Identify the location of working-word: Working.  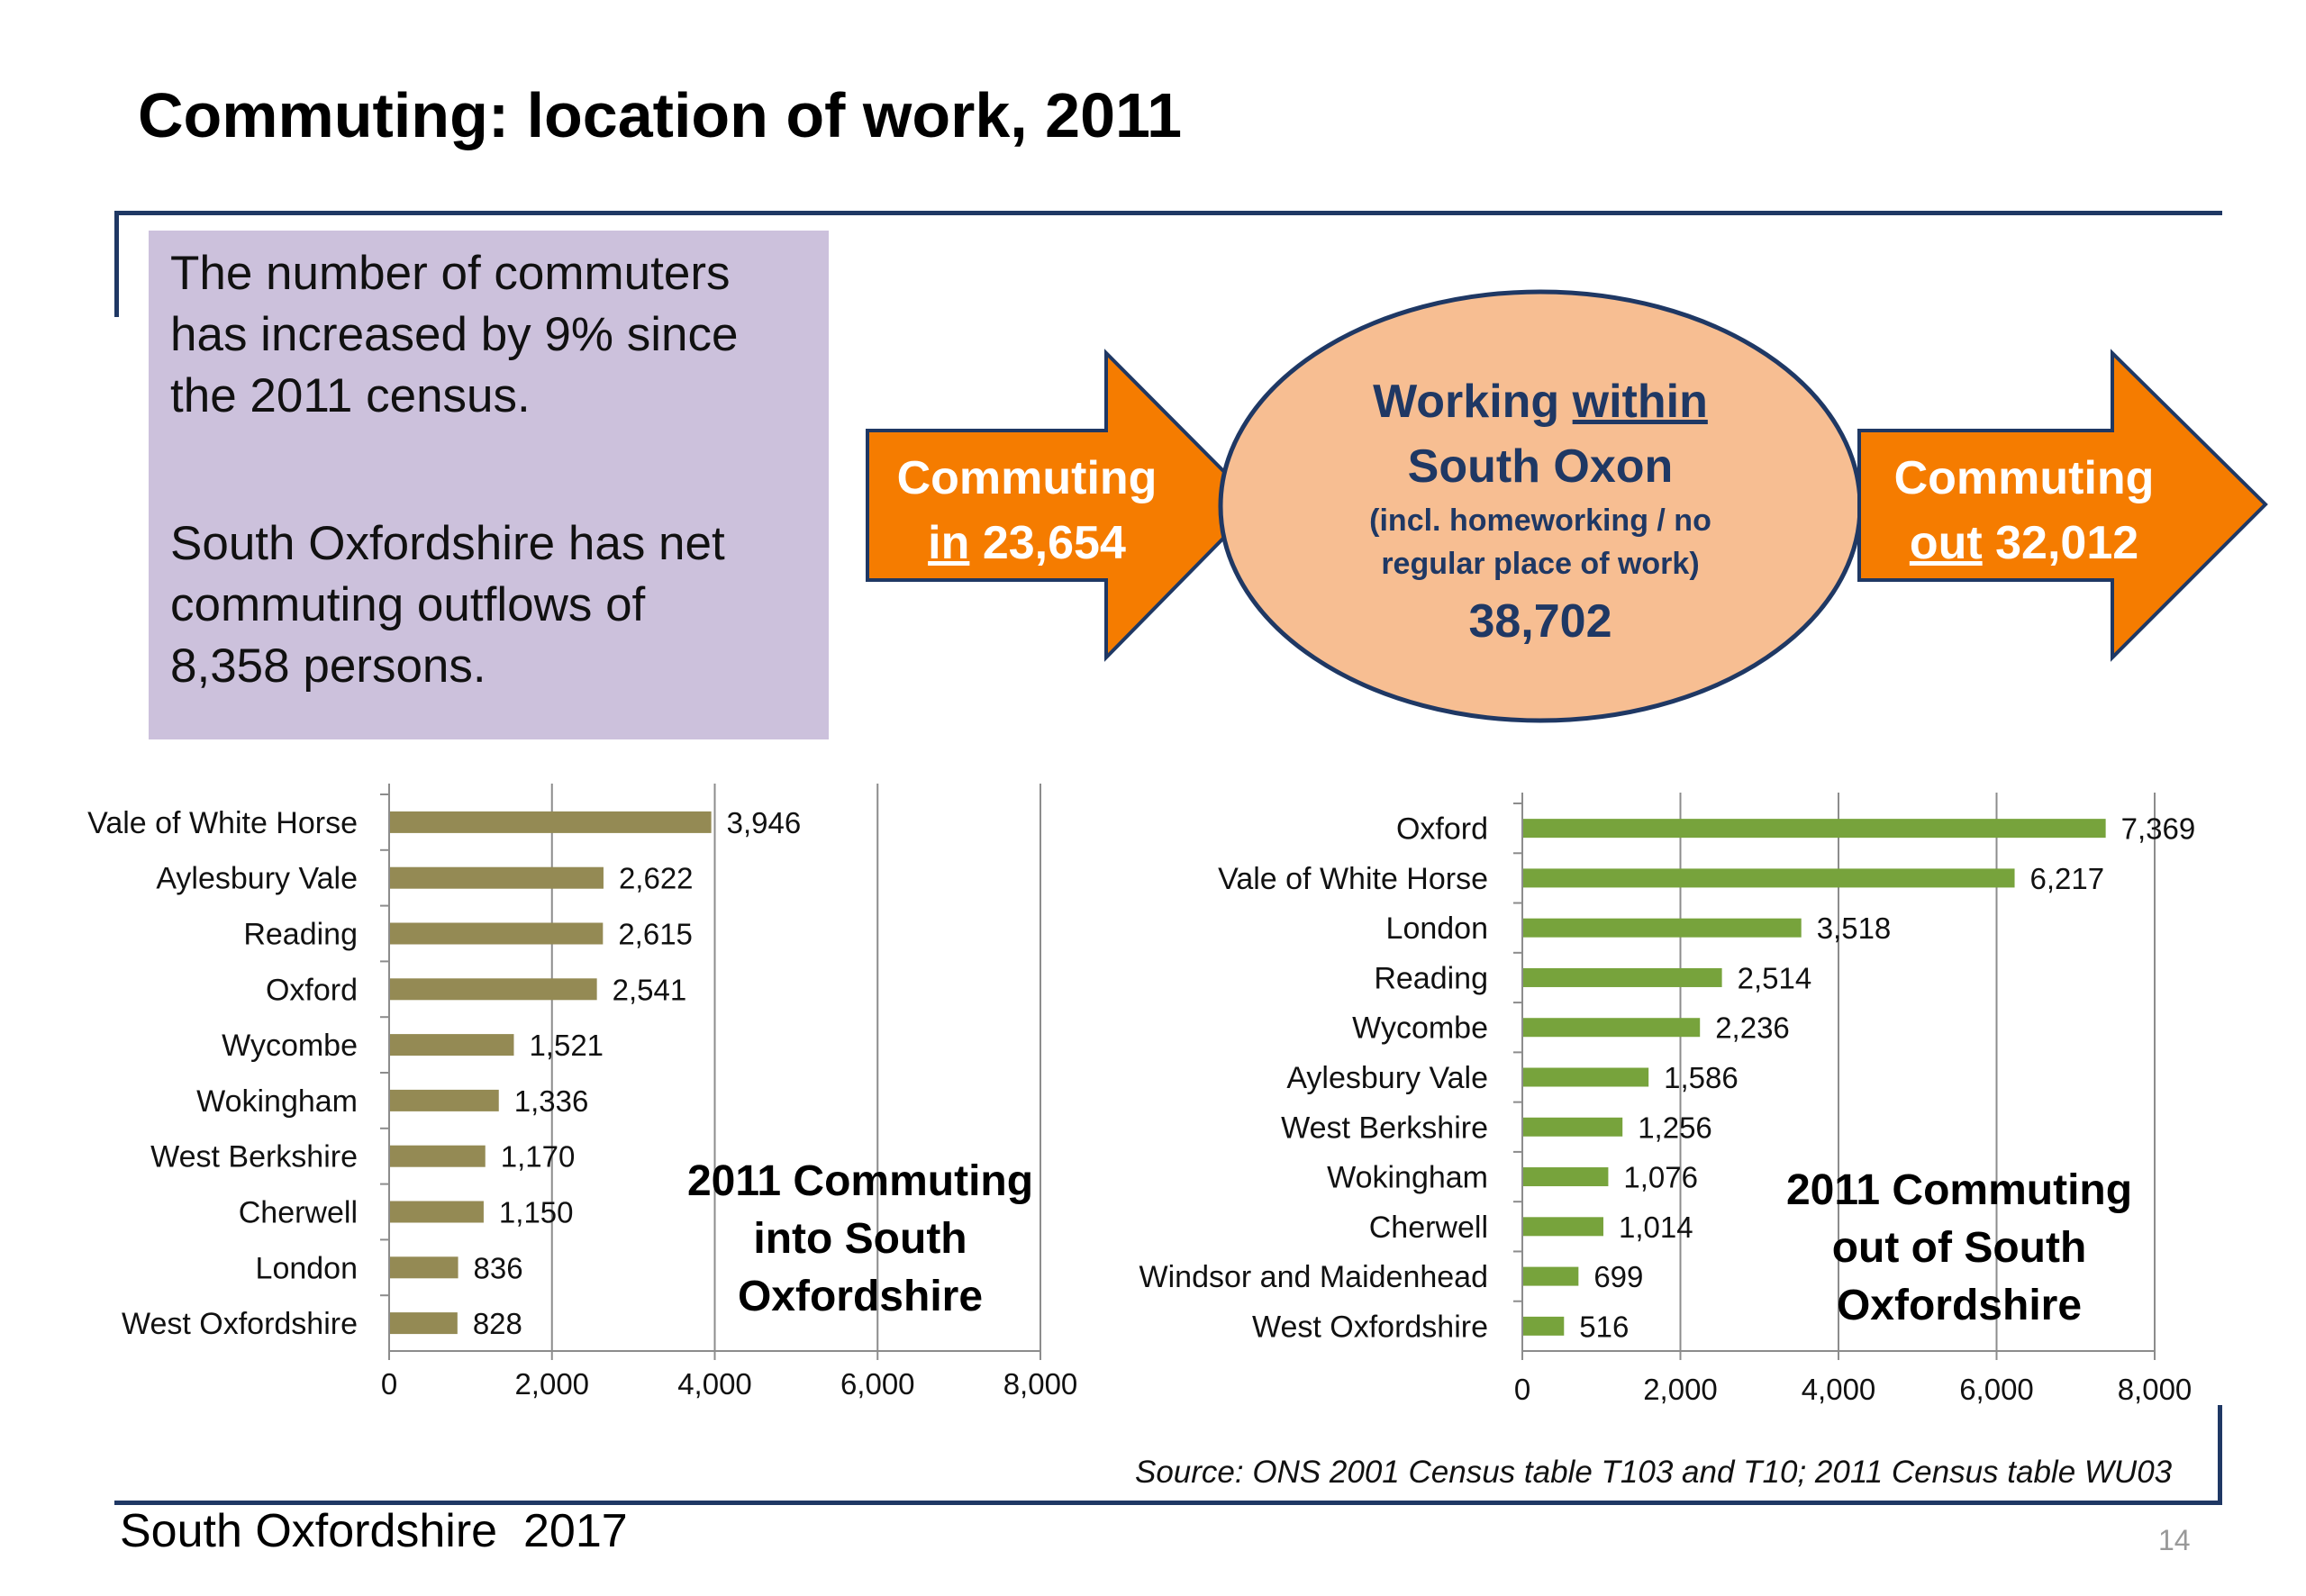
(1466, 402).